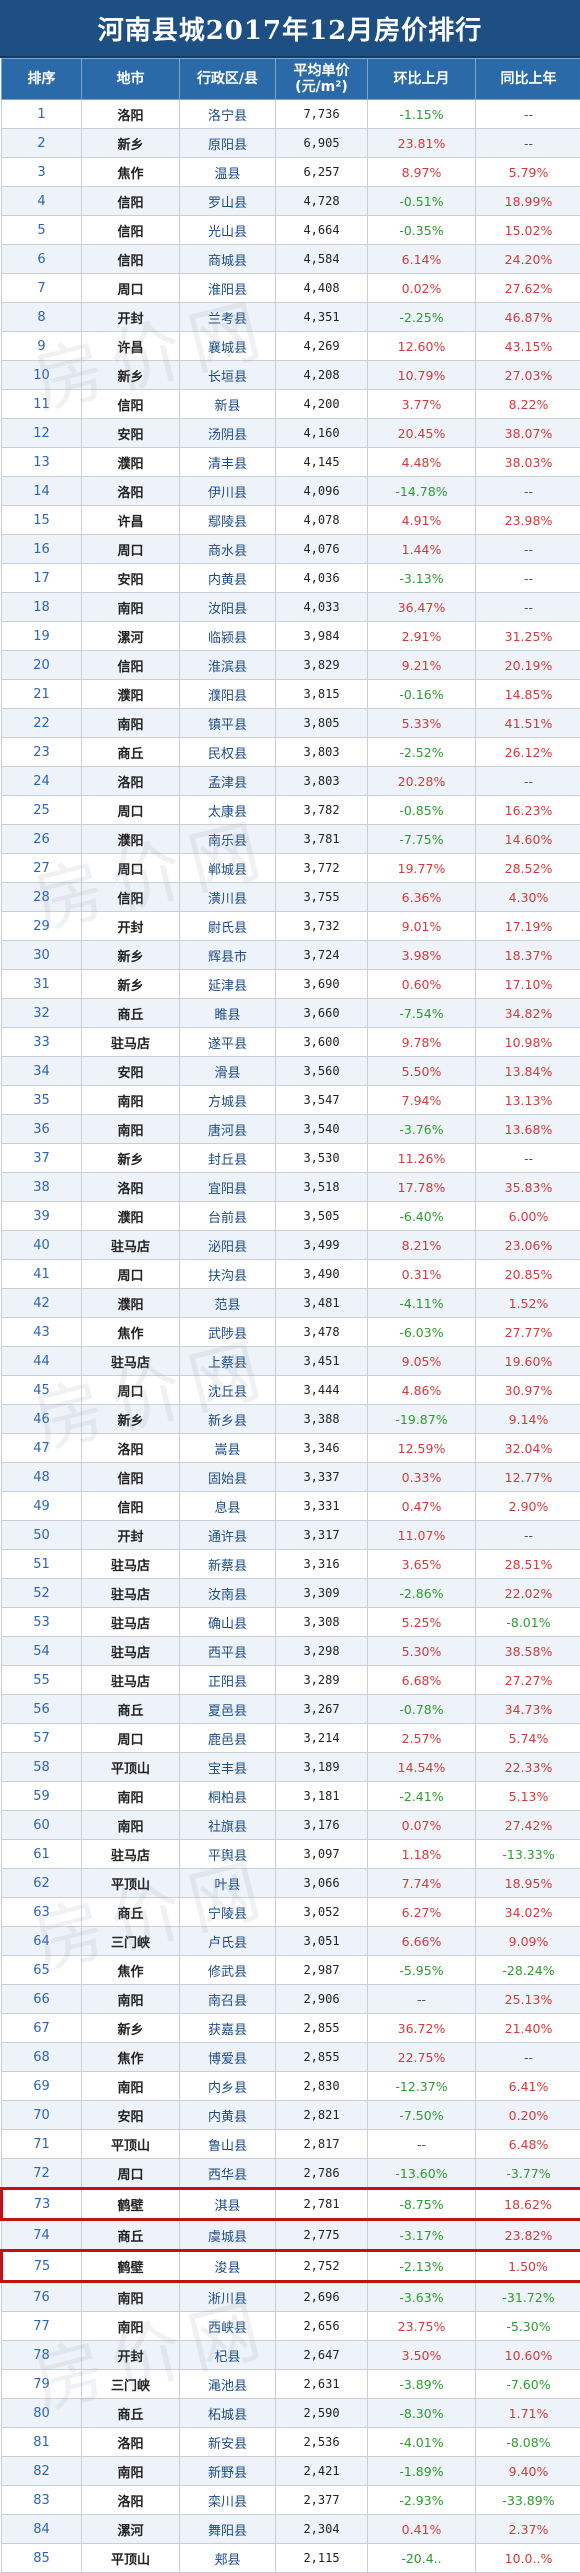  Describe the element at coordinates (422, 1245) in the screenshot. I see `mom-change-cell: 8.21%` at that location.